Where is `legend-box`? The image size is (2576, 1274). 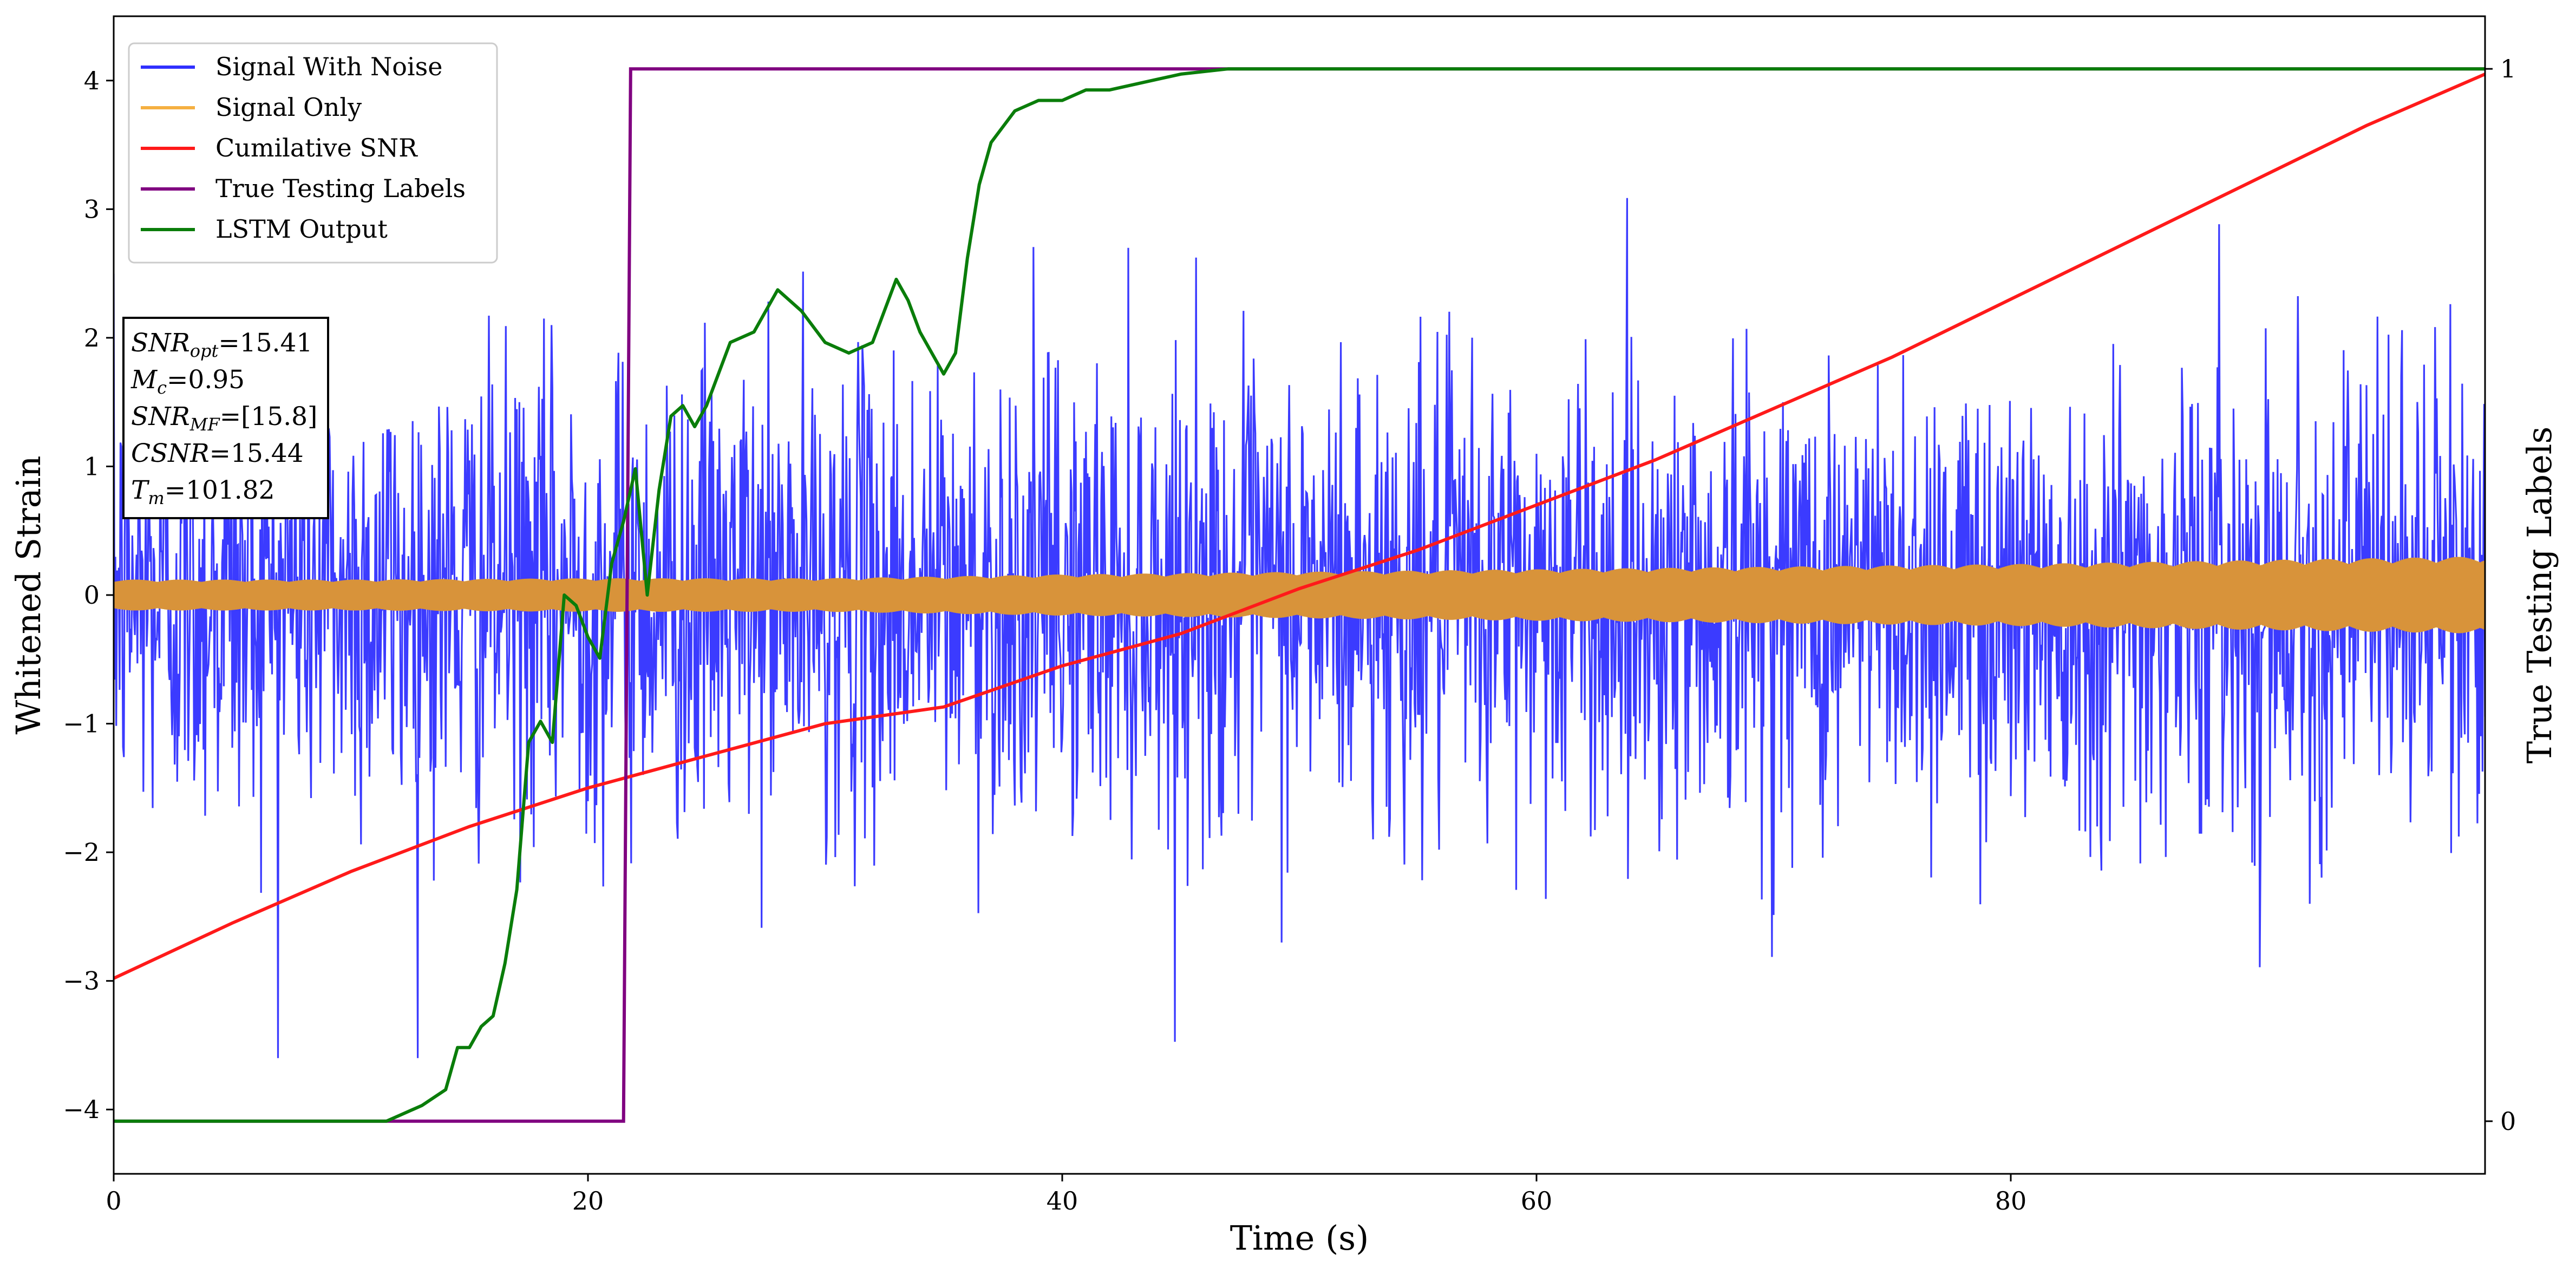 legend-box is located at coordinates (313, 153).